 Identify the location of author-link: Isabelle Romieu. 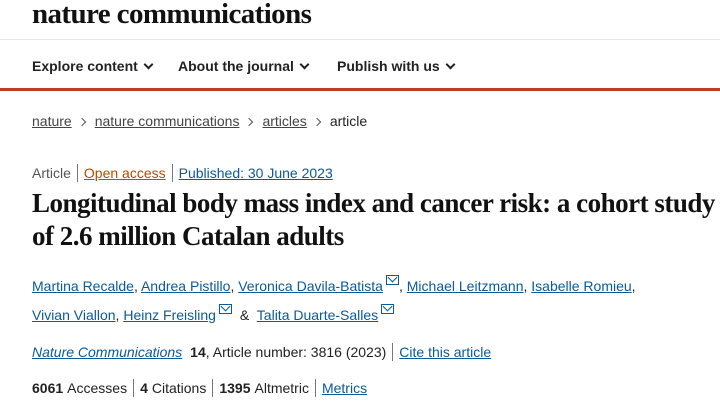
(581, 286).